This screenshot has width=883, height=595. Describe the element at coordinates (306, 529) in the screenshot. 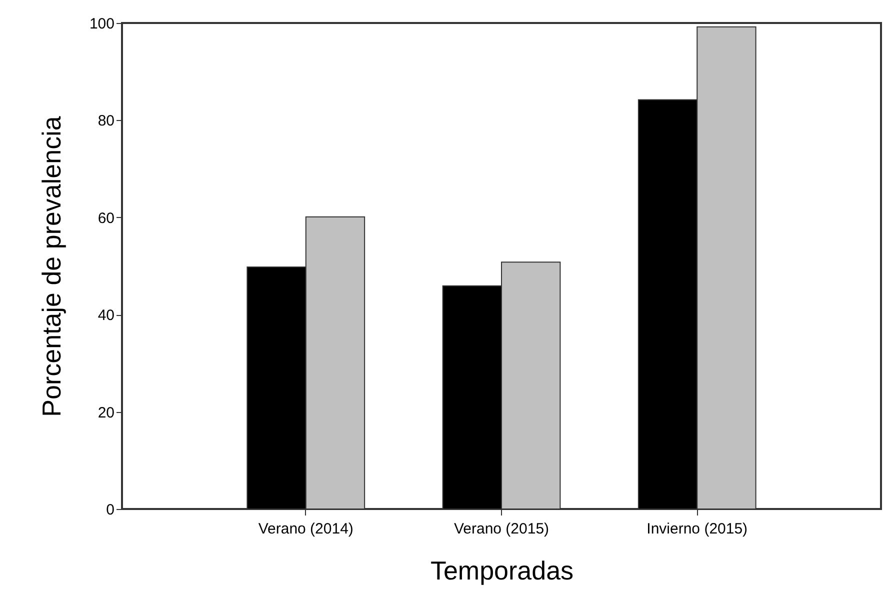

I see `x-tick-label: Verano (2014)` at that location.